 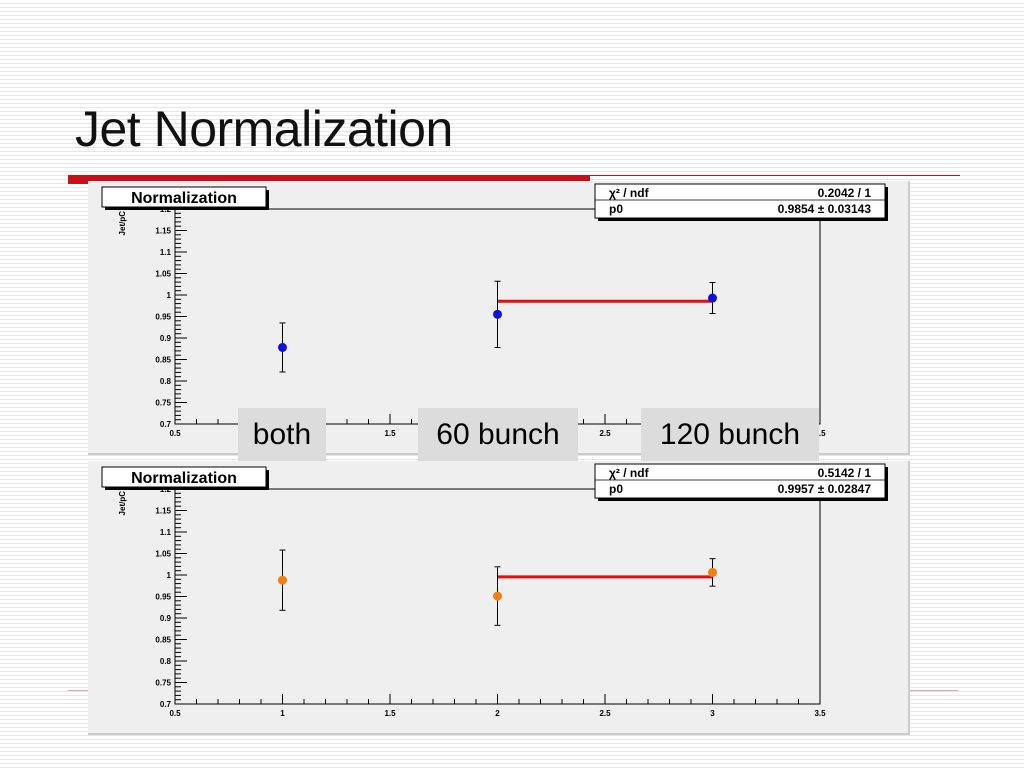 What do you see at coordinates (264, 129) in the screenshot?
I see `slide-title: Jet Normalization` at bounding box center [264, 129].